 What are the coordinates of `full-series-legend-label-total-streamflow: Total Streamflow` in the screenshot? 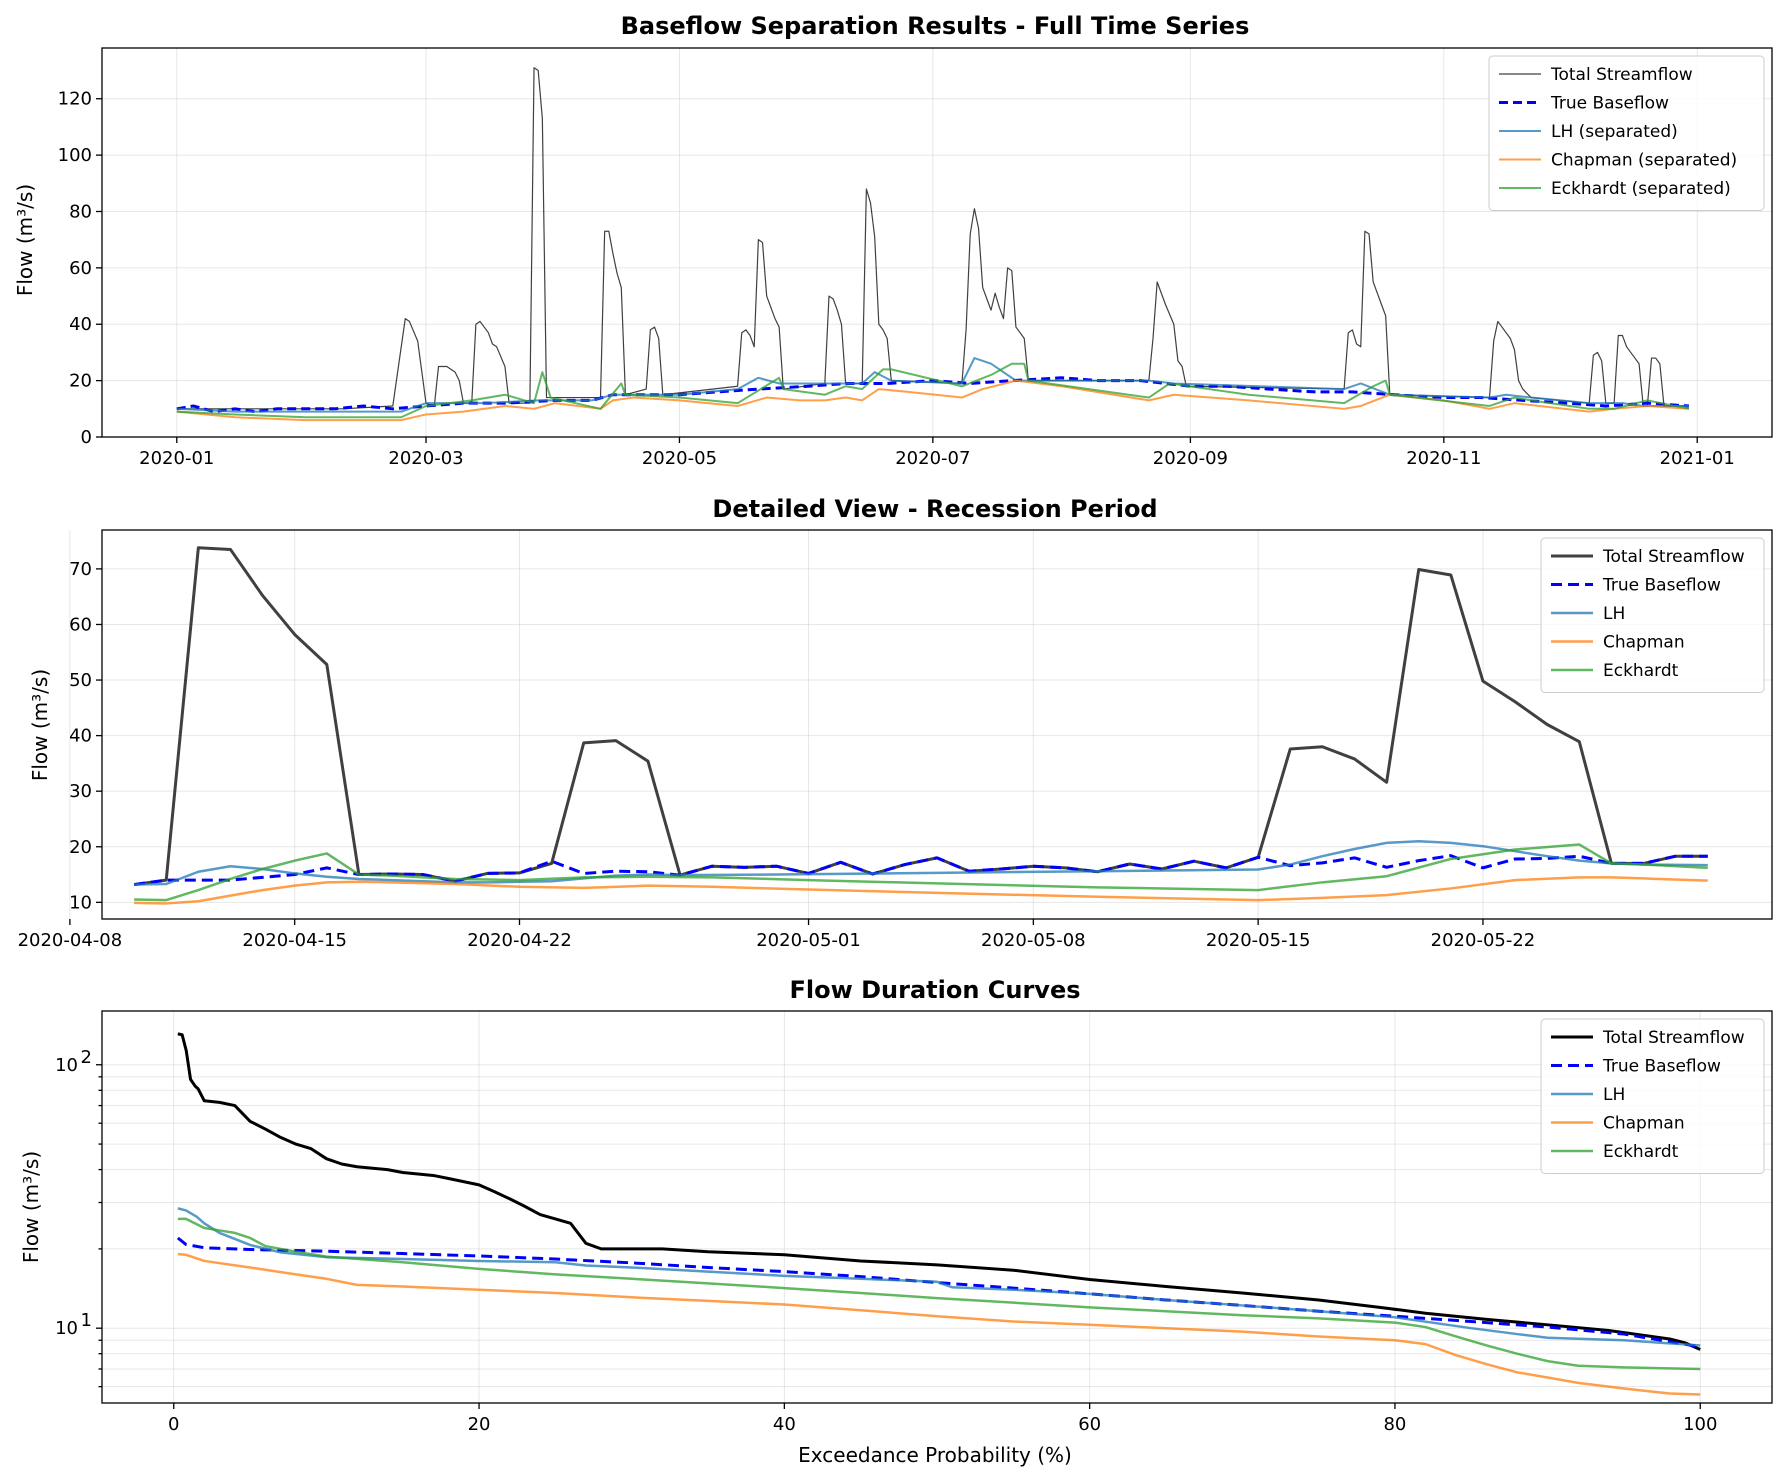 It's located at (1621, 75).